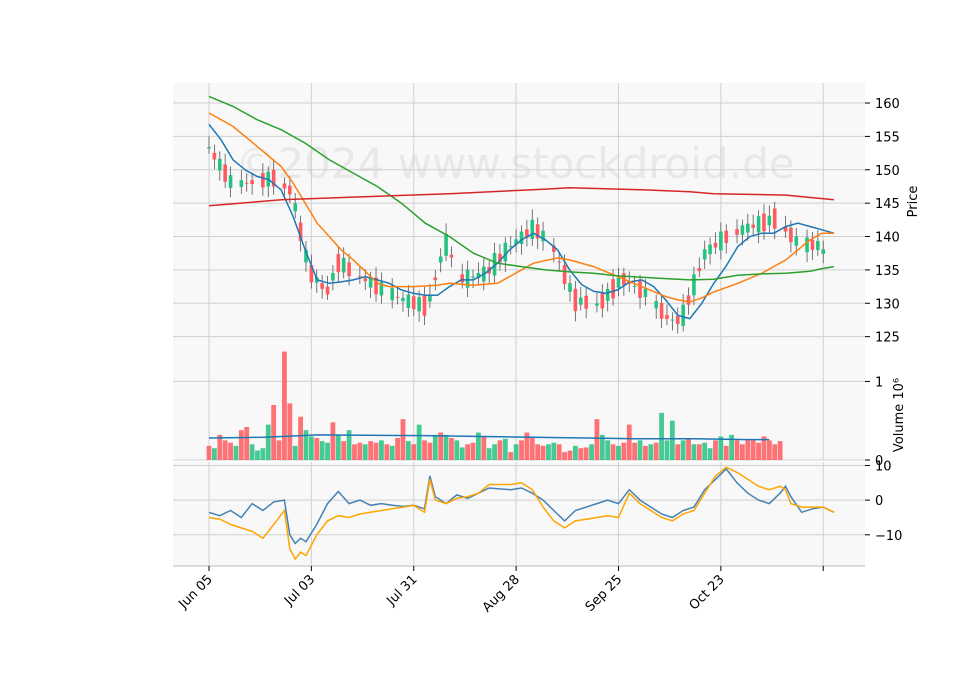 The width and height of the screenshot is (960, 690). I want to click on ma_200-line, so click(521, 197).